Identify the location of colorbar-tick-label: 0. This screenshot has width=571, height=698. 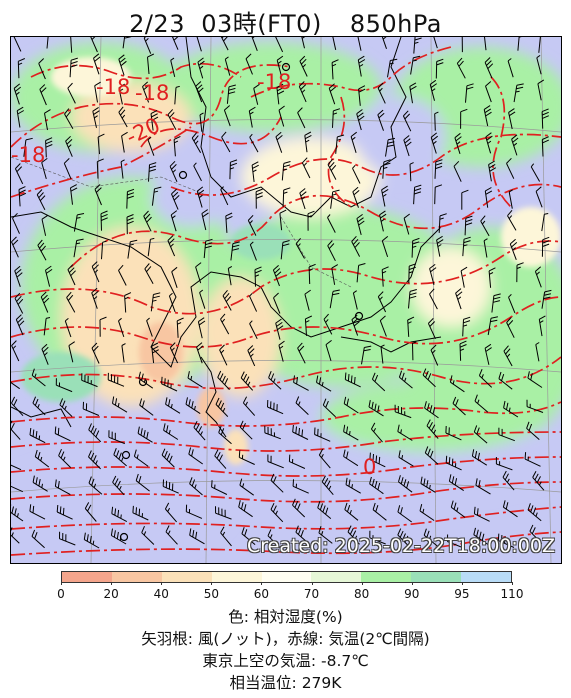
(61, 594).